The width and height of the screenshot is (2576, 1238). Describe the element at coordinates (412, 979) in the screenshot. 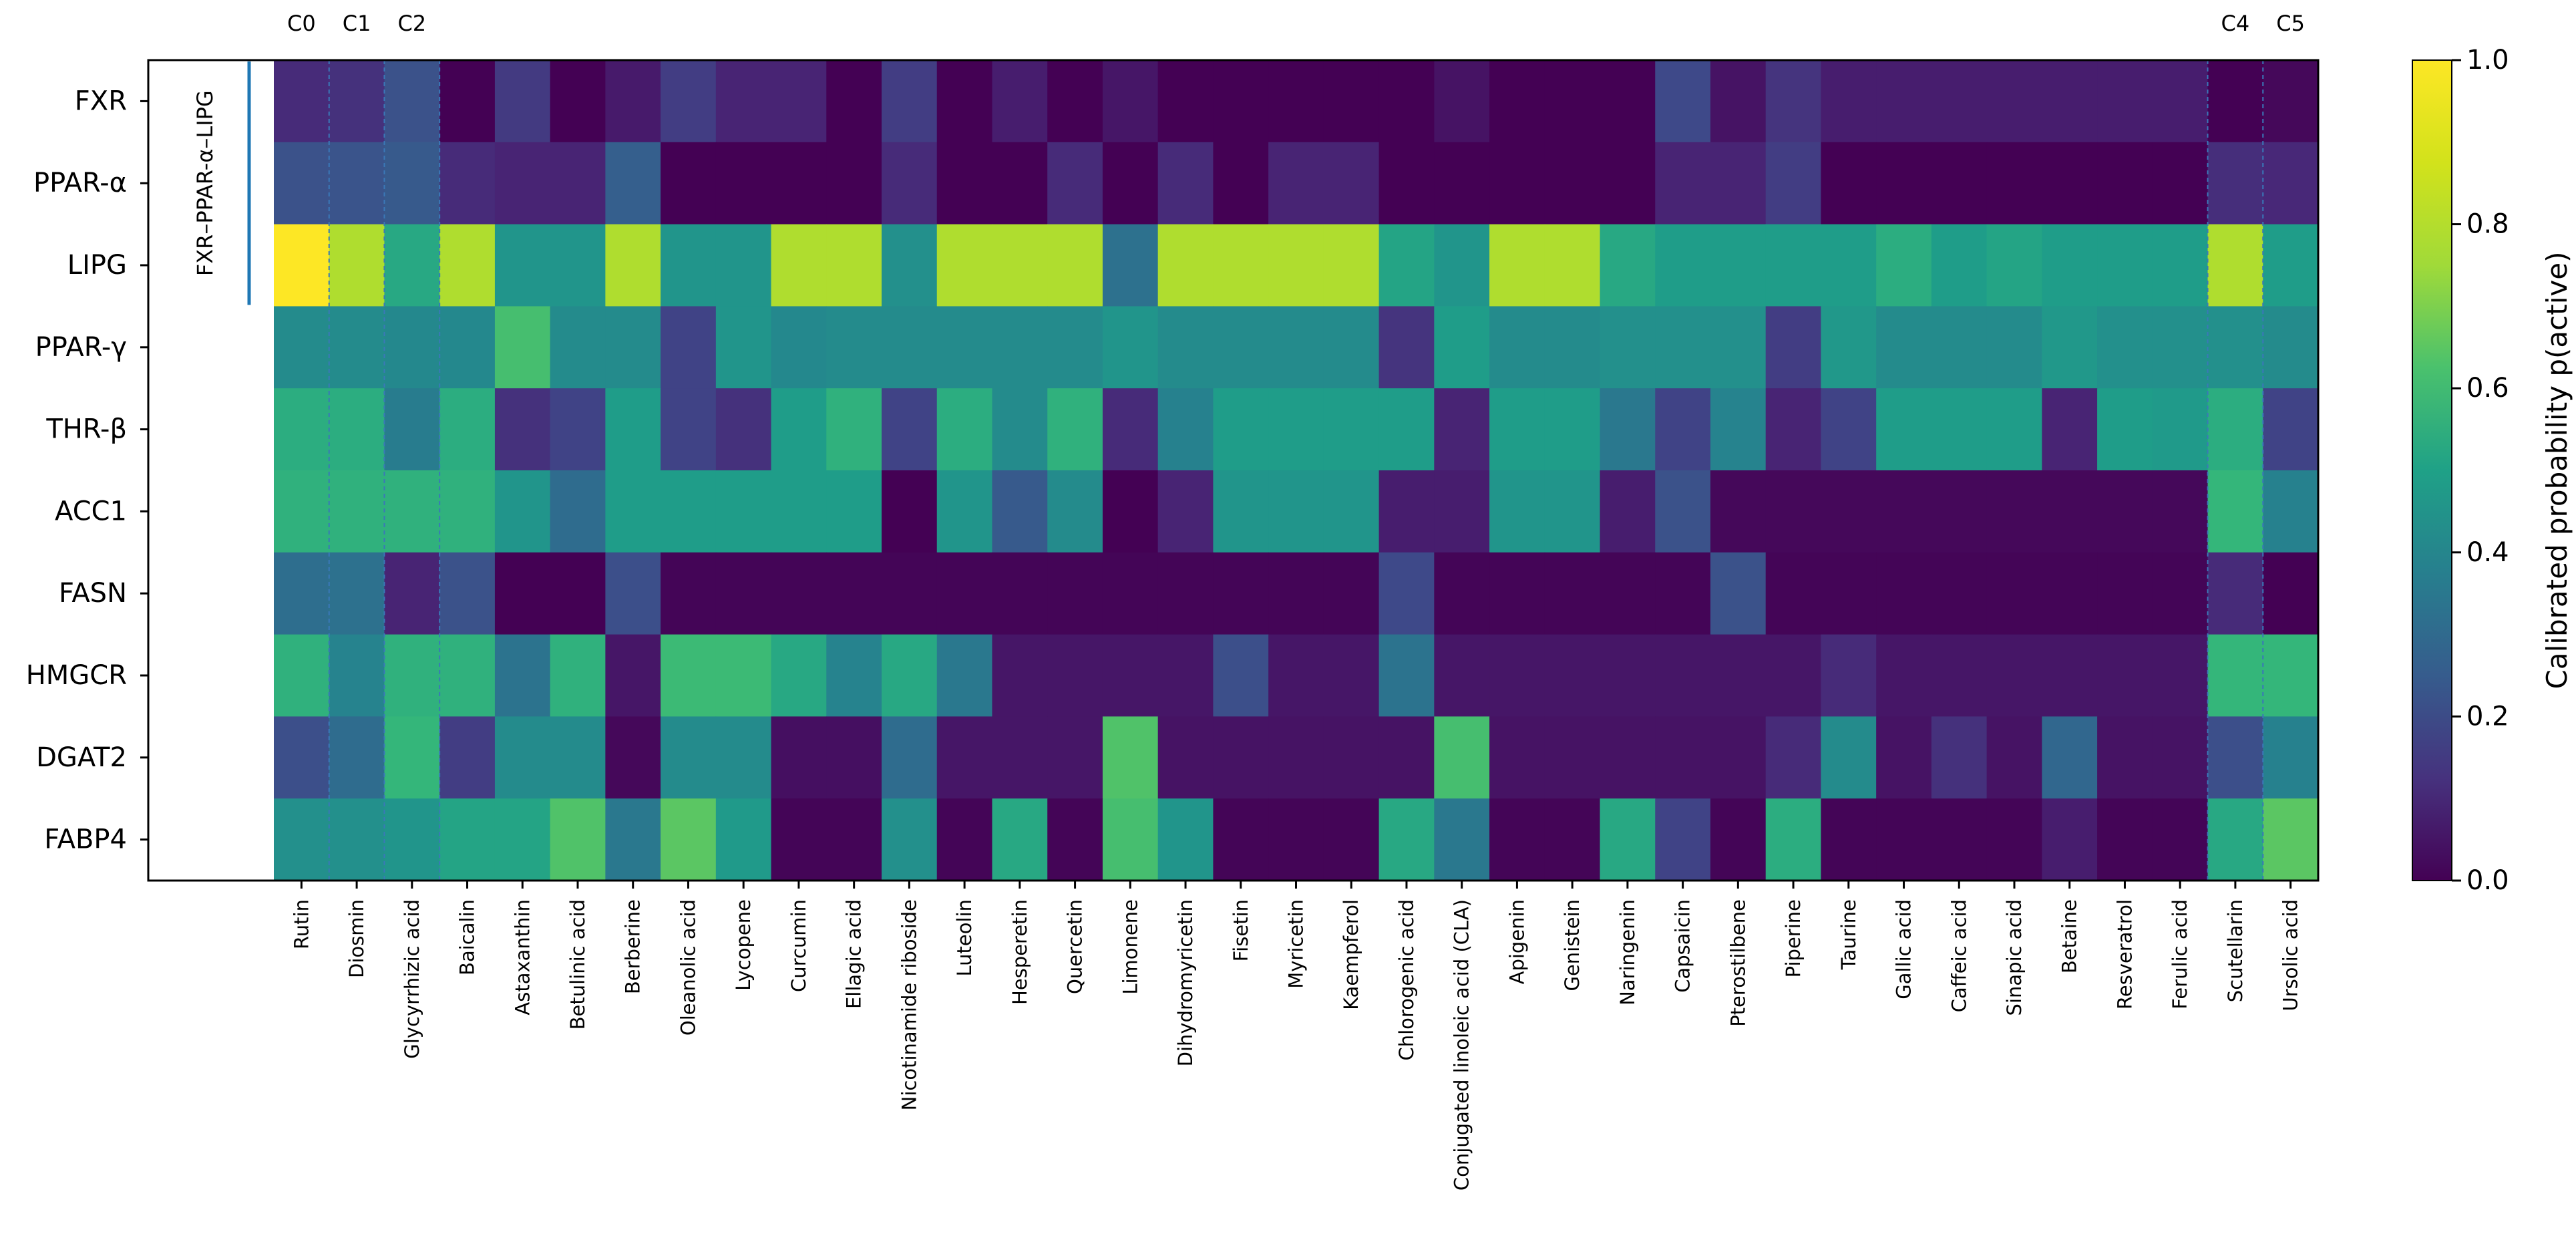

I see `column-label: Glycyrrhizic acid` at that location.